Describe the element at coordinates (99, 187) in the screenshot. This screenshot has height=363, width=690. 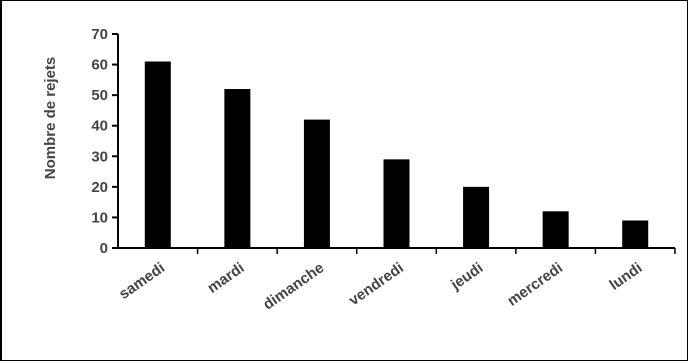
I see `y-tick-label: 20` at that location.